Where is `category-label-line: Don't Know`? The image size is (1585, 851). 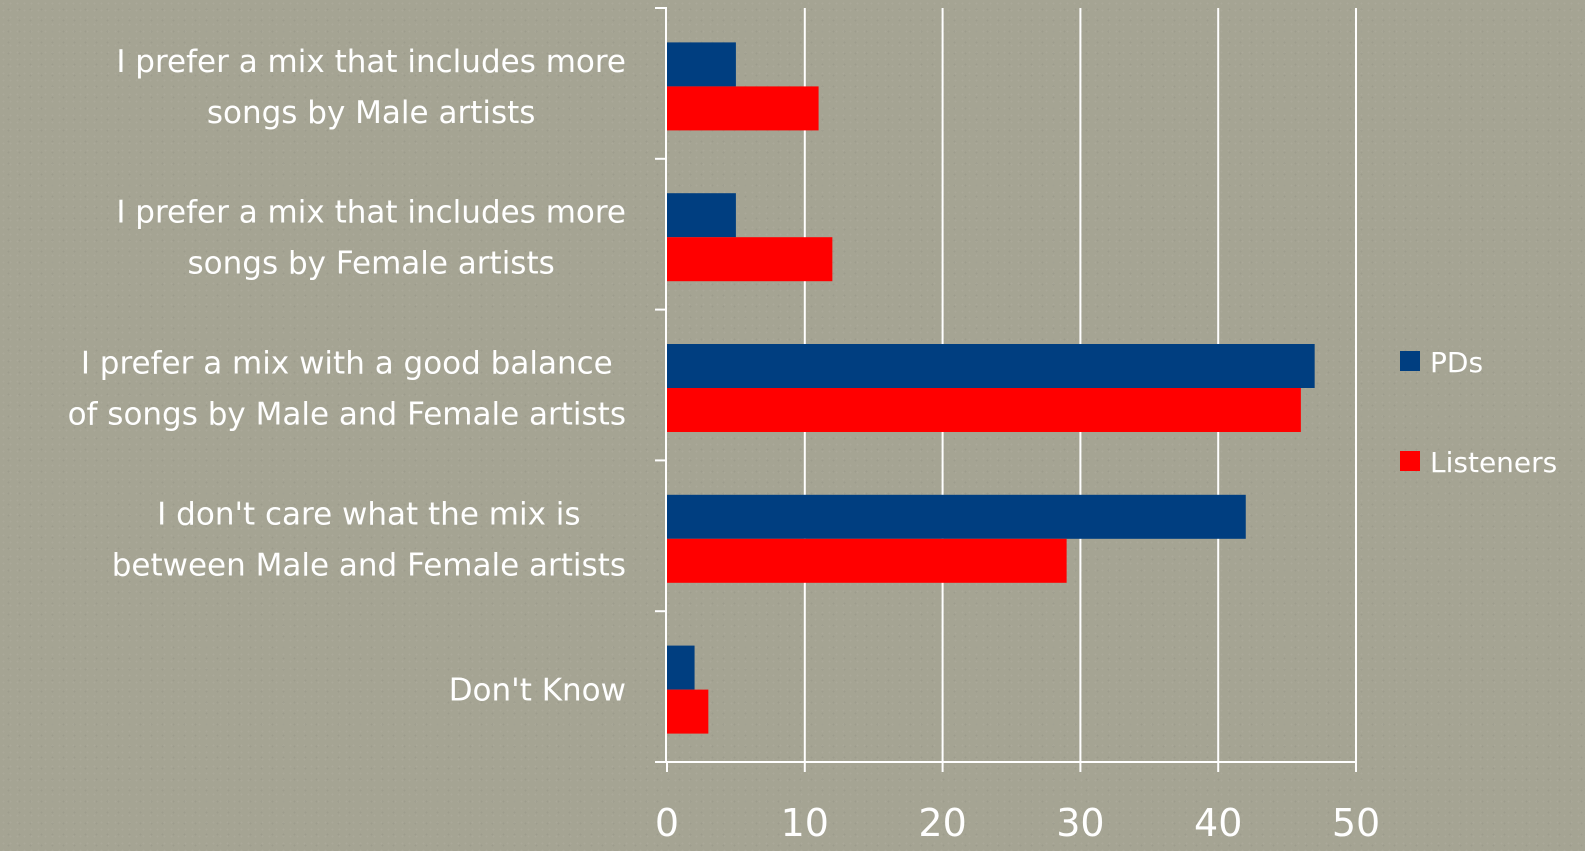 category-label-line: Don't Know is located at coordinates (537, 691).